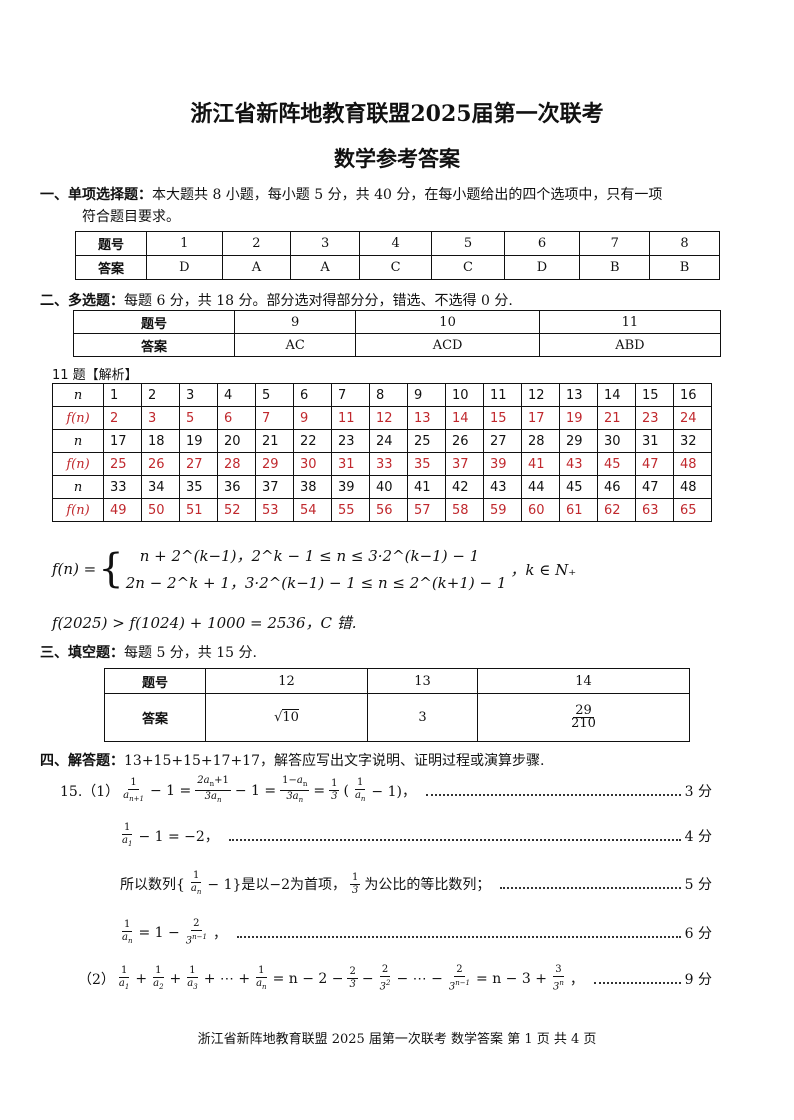 This screenshot has height=1120, width=794. I want to click on math-text: − 1 = −2，, so click(178, 837).